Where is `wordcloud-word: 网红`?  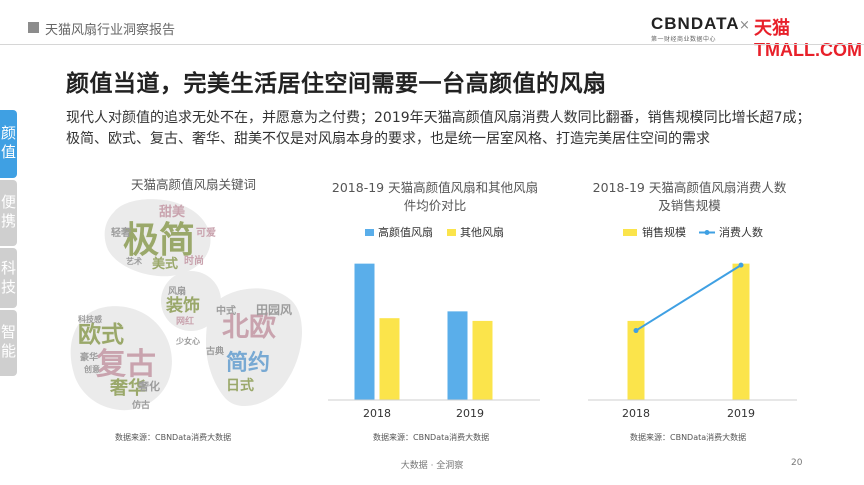
wordcloud-word: 网红 is located at coordinates (185, 321).